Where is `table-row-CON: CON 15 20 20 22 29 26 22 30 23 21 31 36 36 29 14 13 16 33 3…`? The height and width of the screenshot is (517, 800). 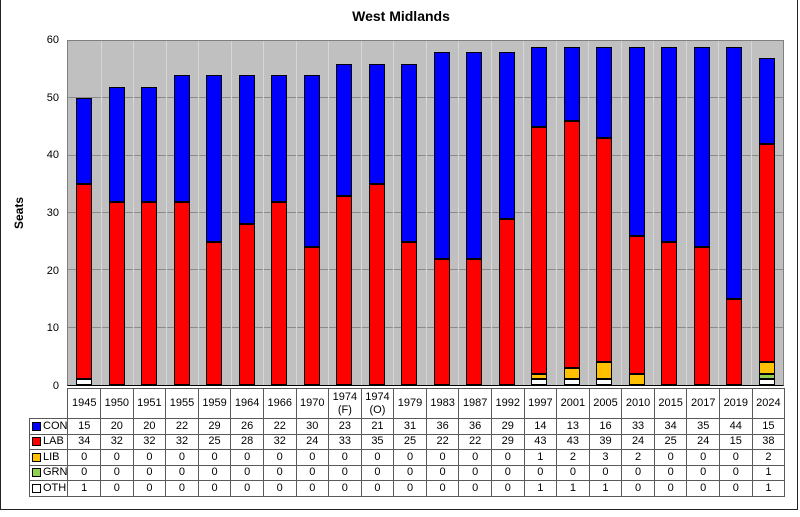 table-row-CON: CON 15 20 20 22 29 26 22 30 23 21 31 36 36 29 14 13 16 33 3… is located at coordinates (407, 426).